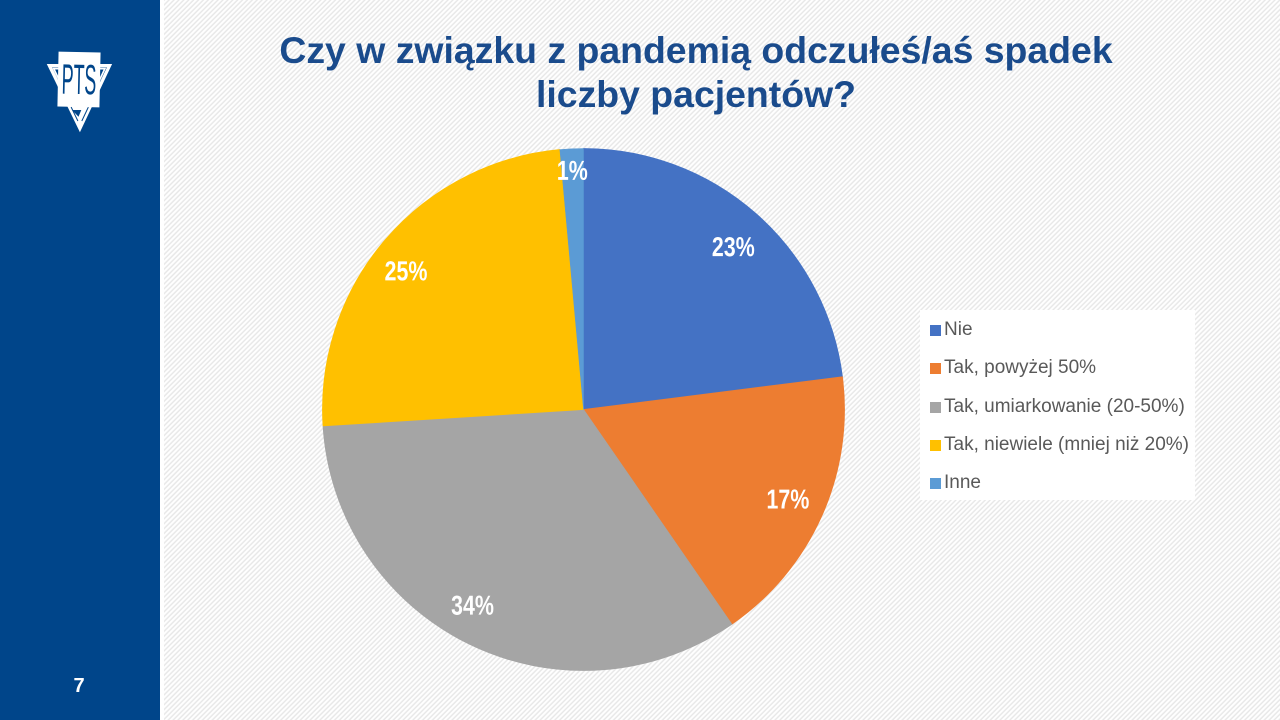  I want to click on svg-text: PTS, so click(79, 79).